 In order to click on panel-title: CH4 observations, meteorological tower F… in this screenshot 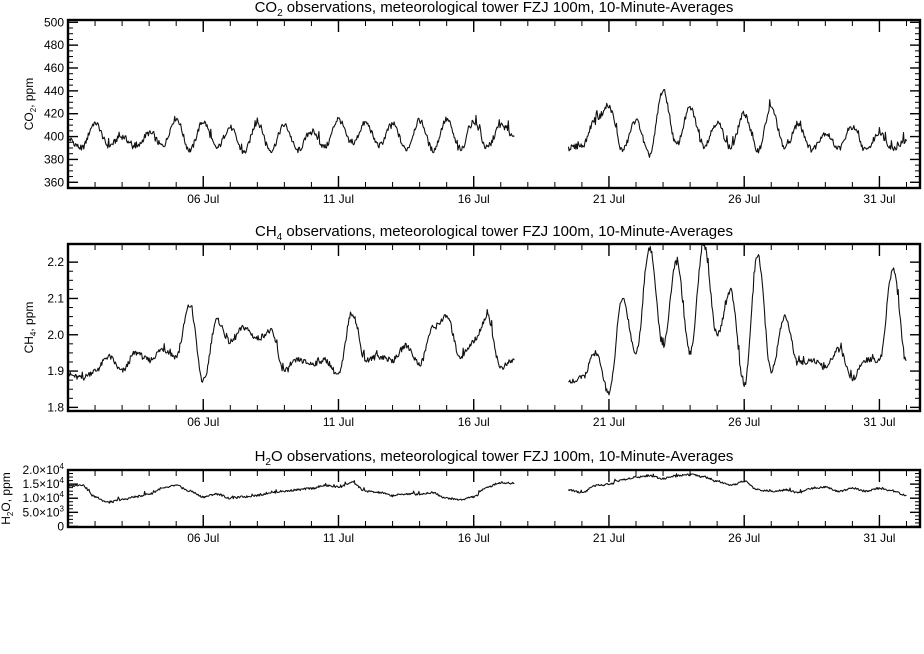, I will do `click(494, 233)`.